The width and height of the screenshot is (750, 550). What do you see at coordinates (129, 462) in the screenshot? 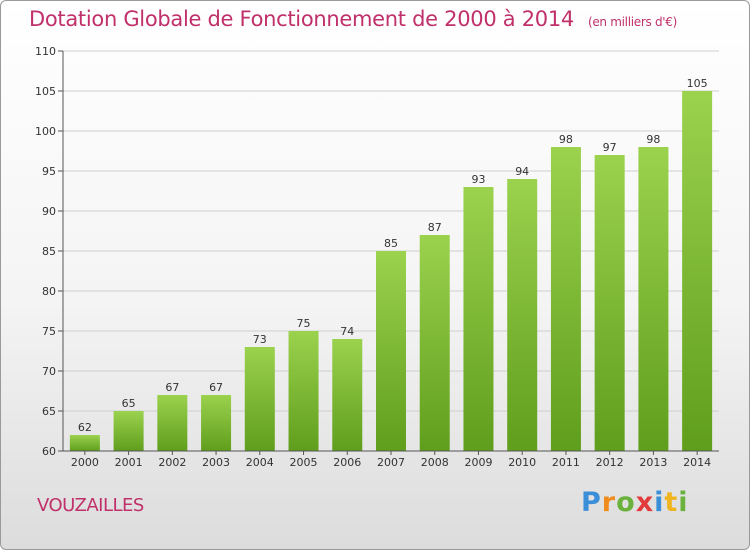
I see `x-tick-label-2001: 2001` at bounding box center [129, 462].